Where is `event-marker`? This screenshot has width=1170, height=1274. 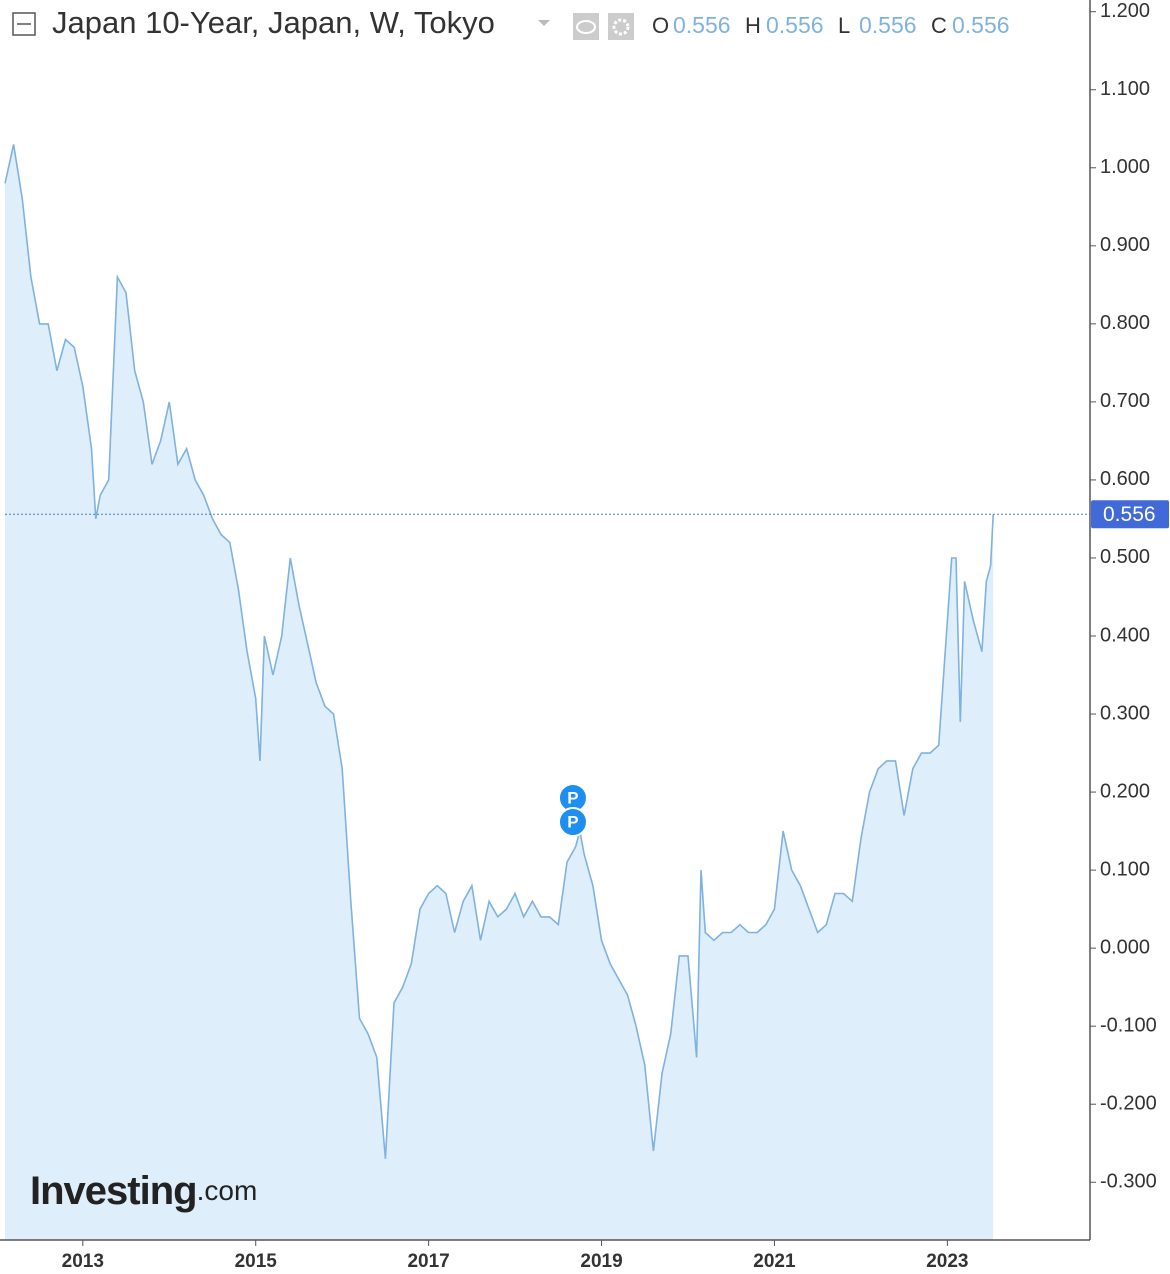
event-marker is located at coordinates (572, 822).